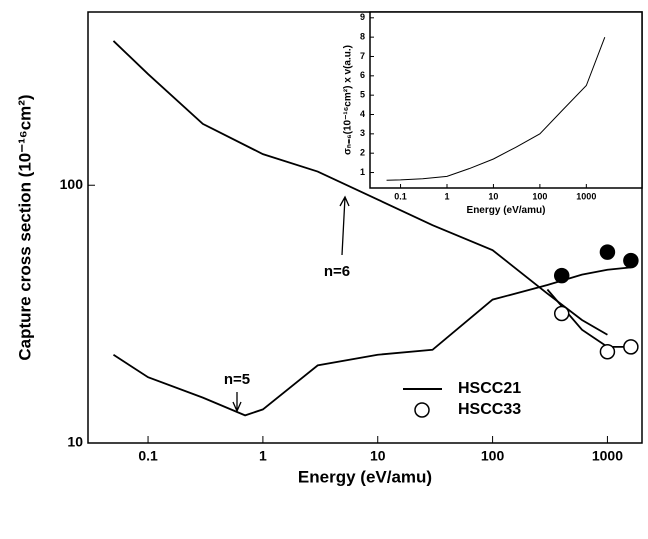 This screenshot has width=648, height=539. What do you see at coordinates (75, 442) in the screenshot?
I see `y-tick-label: 10` at bounding box center [75, 442].